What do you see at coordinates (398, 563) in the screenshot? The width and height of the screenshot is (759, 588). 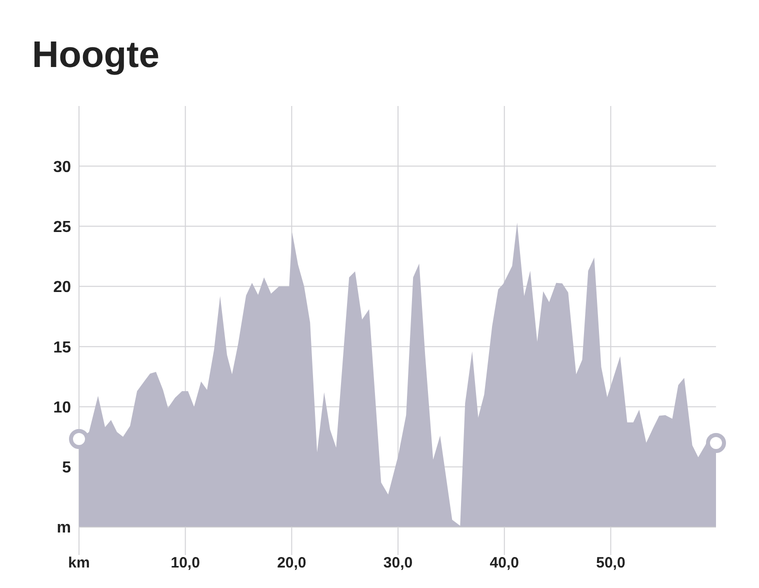 I see `x-tick-label: 30,0` at bounding box center [398, 563].